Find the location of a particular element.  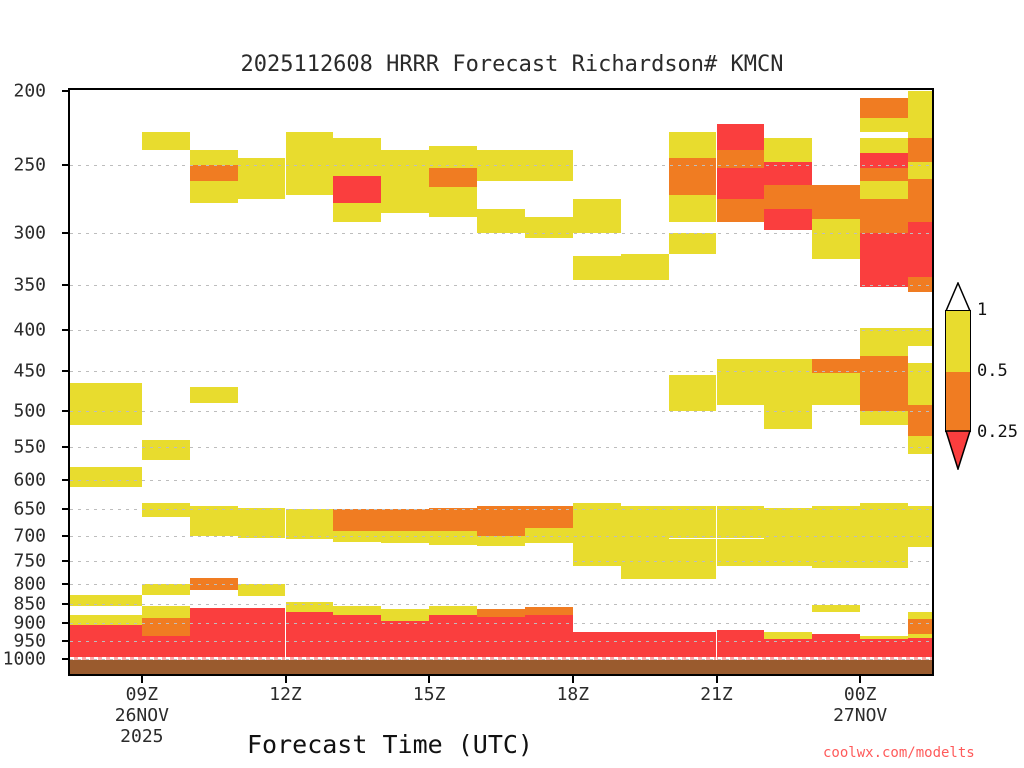

x-tick-label: 00Z is located at coordinates (860, 694).